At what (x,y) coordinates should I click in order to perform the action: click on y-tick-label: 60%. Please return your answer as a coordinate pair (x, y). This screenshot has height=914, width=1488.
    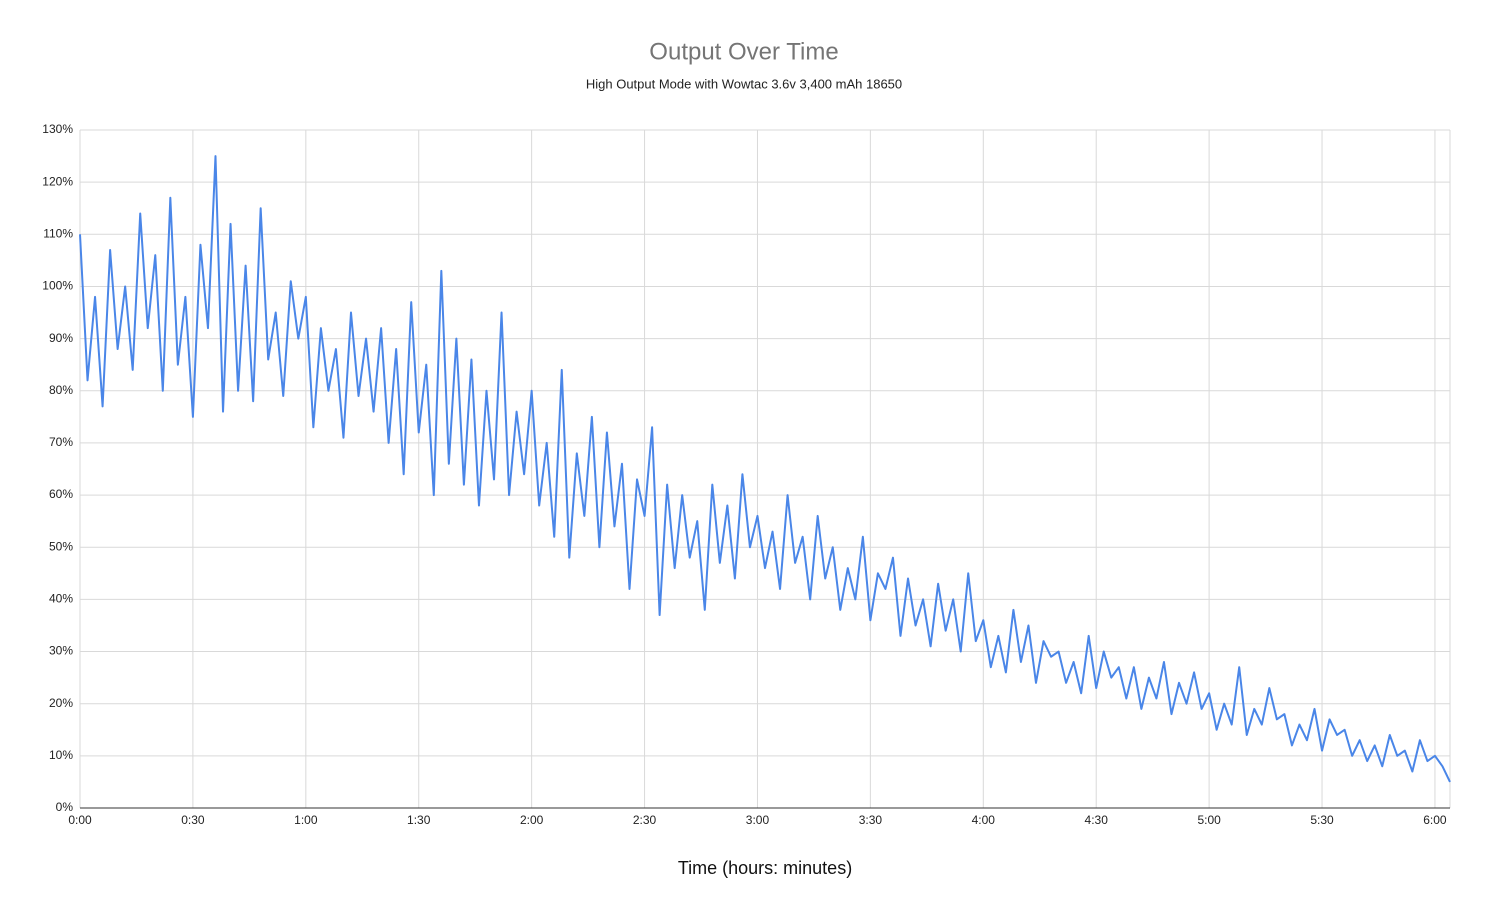
    Looking at the image, I should click on (61, 494).